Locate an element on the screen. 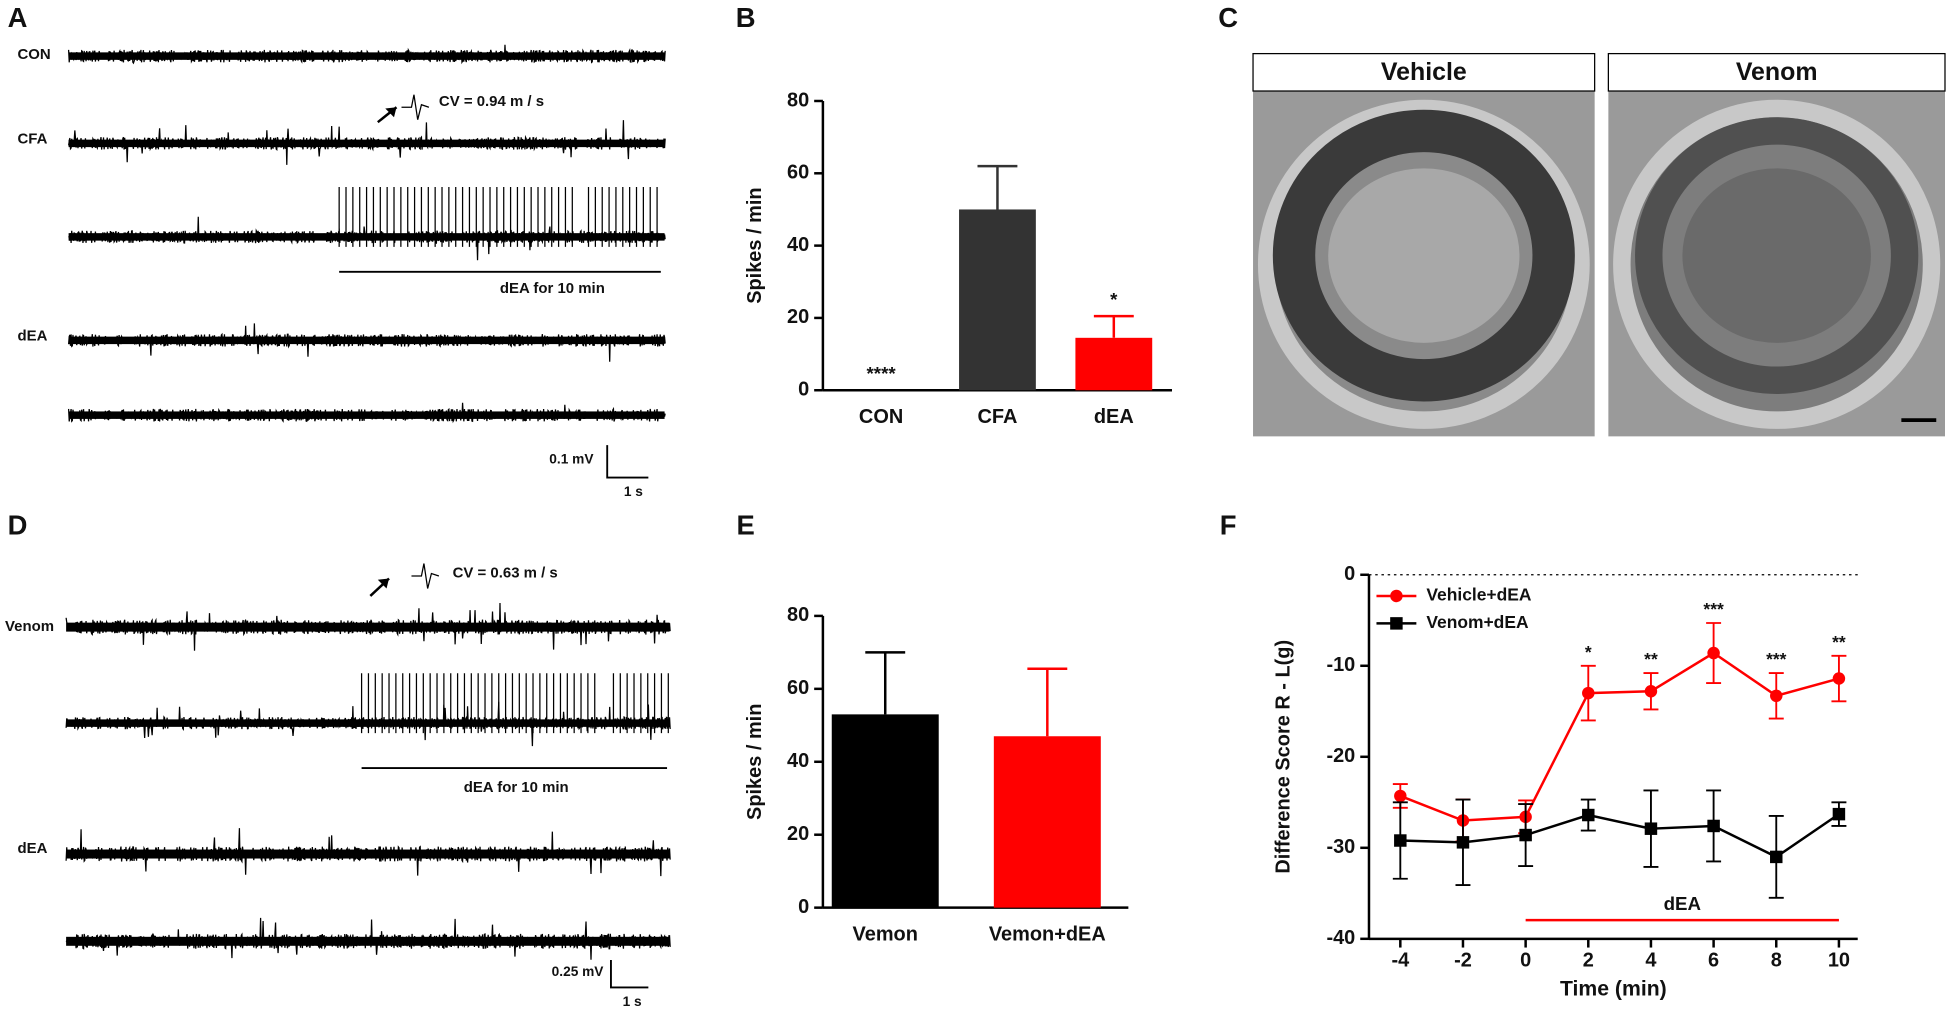 The height and width of the screenshot is (1013, 1955). trace-label: CFA is located at coordinates (32, 139).